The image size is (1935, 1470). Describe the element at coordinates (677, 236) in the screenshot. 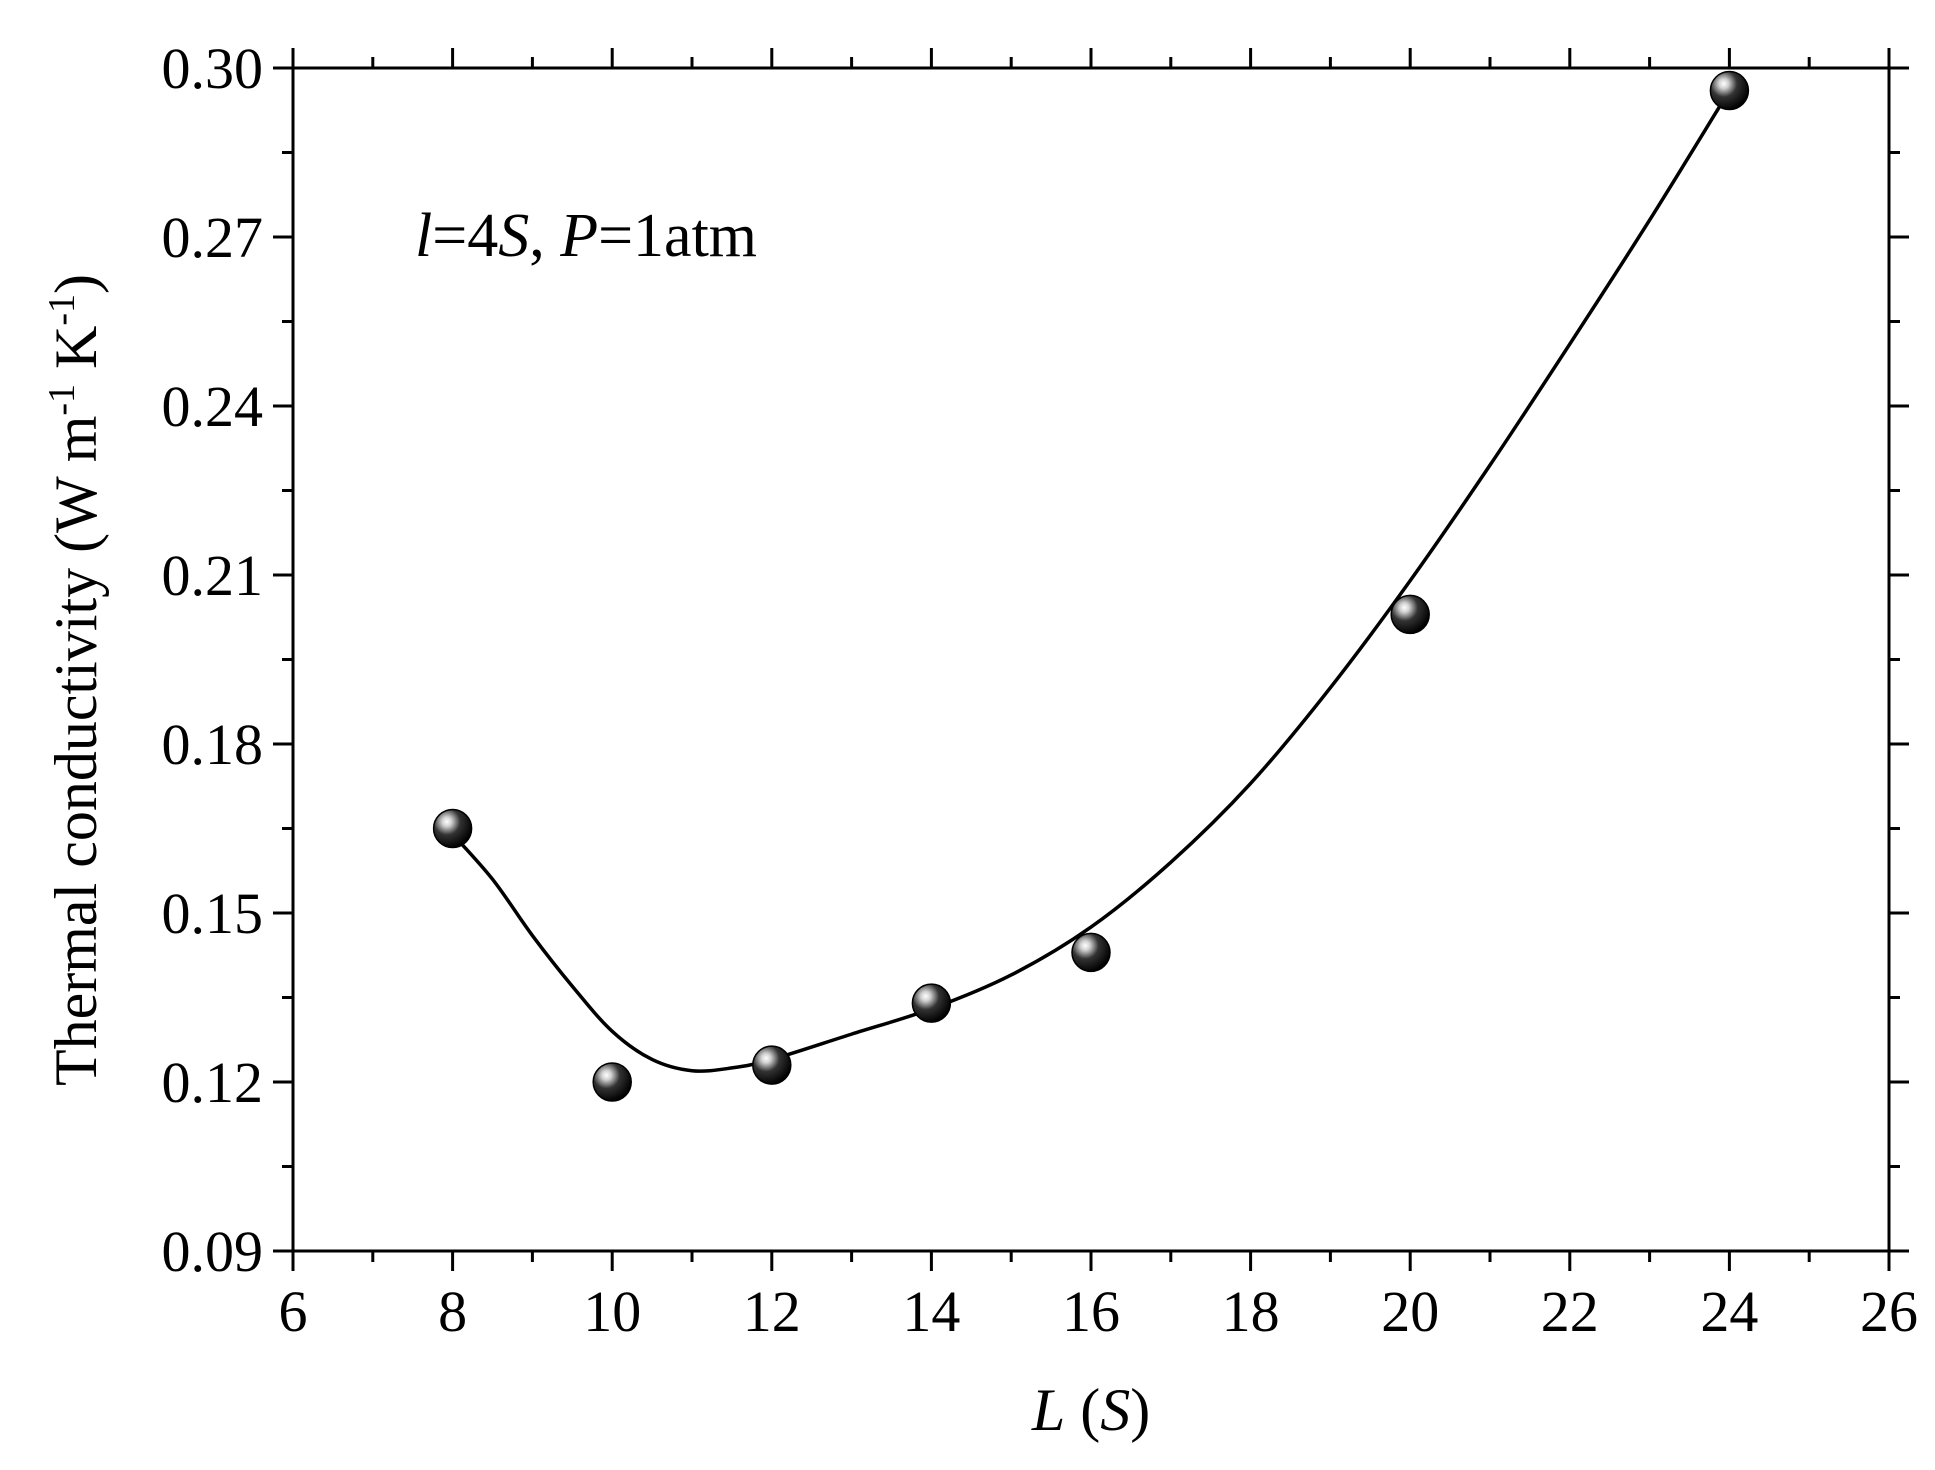

I see `annotation-text-3: =1atm` at that location.